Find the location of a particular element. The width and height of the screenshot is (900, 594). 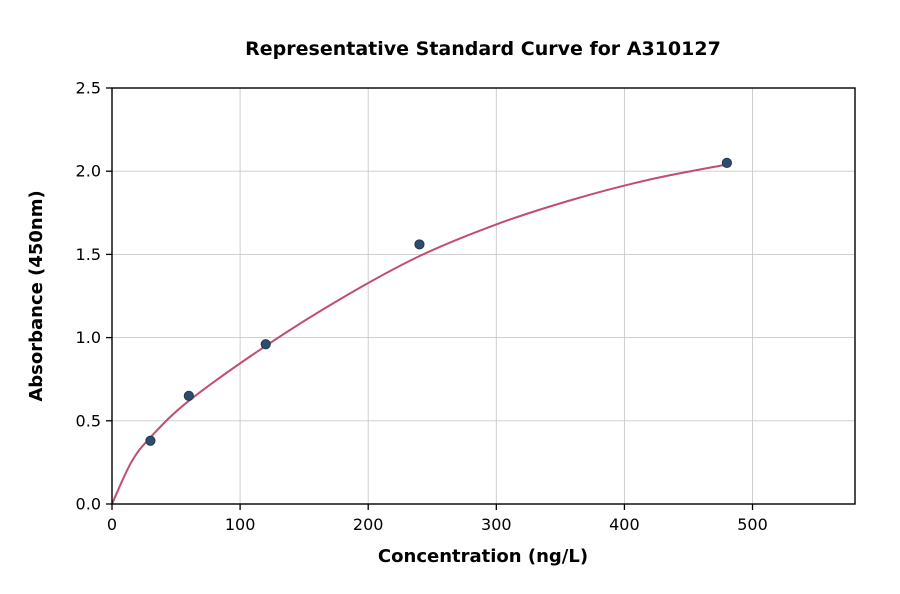

y-axis-label: Absorbance (450nm) is located at coordinates (36, 295).